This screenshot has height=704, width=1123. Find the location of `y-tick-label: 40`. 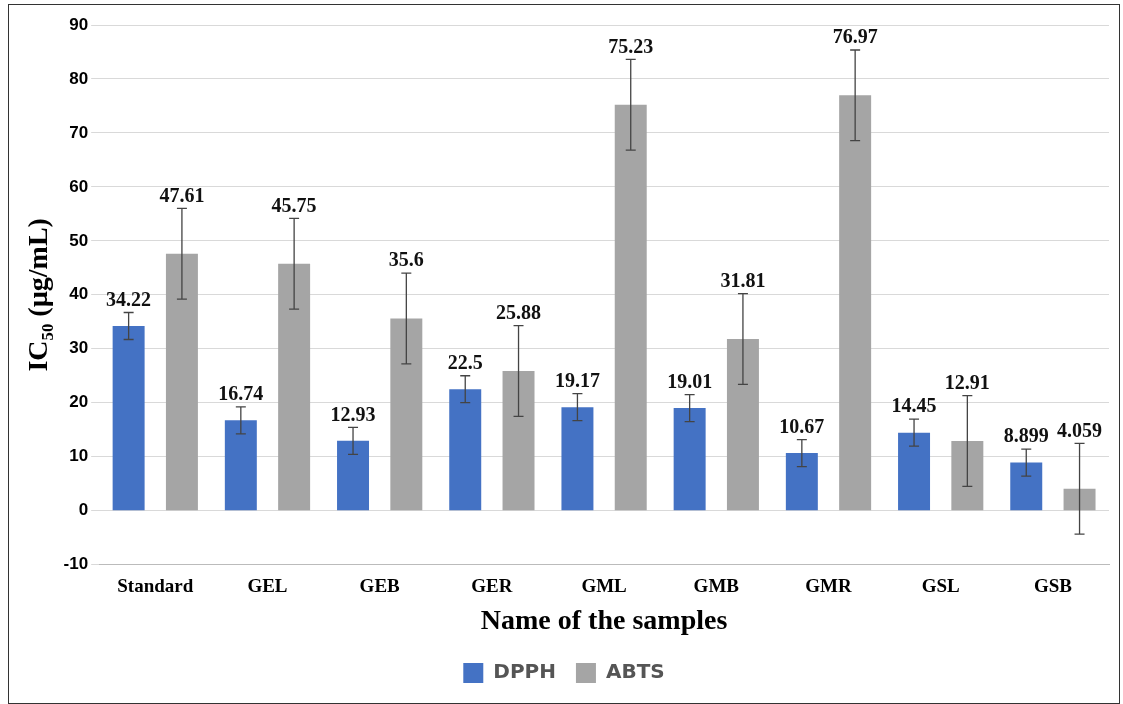

y-tick-label: 40 is located at coordinates (79, 294).